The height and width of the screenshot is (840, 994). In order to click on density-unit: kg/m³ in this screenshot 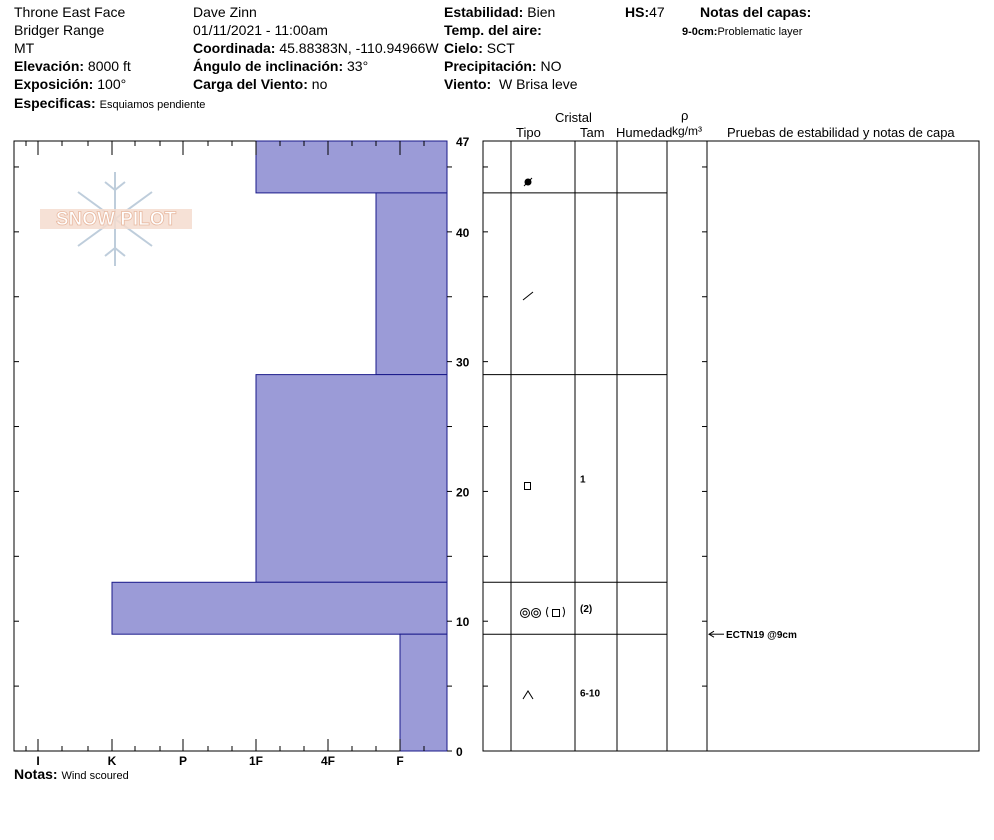, I will do `click(687, 131)`.